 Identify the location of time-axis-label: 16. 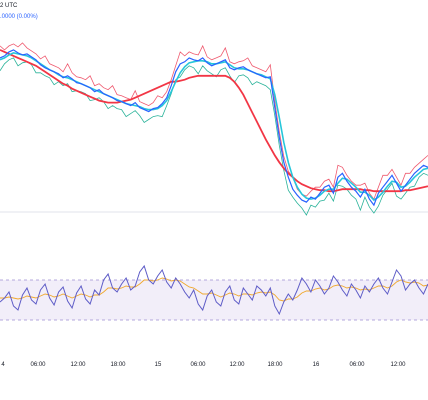
(316, 365).